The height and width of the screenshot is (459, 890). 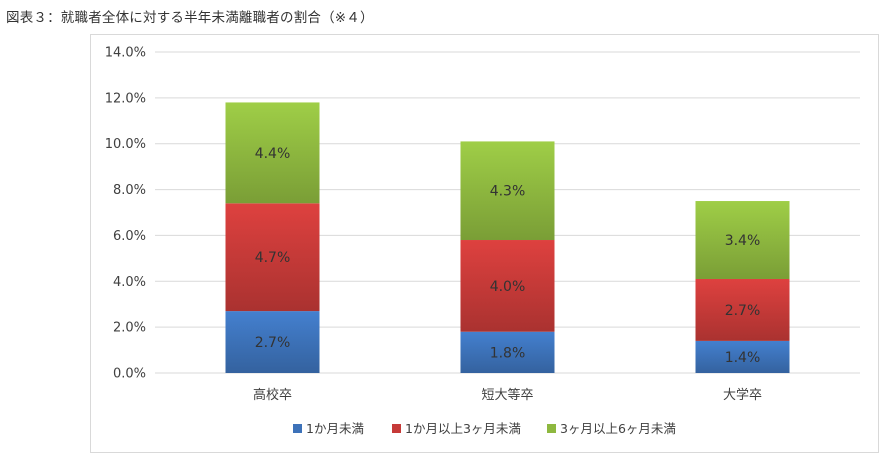 I want to click on category-label: 短大等卒, so click(x=507, y=395).